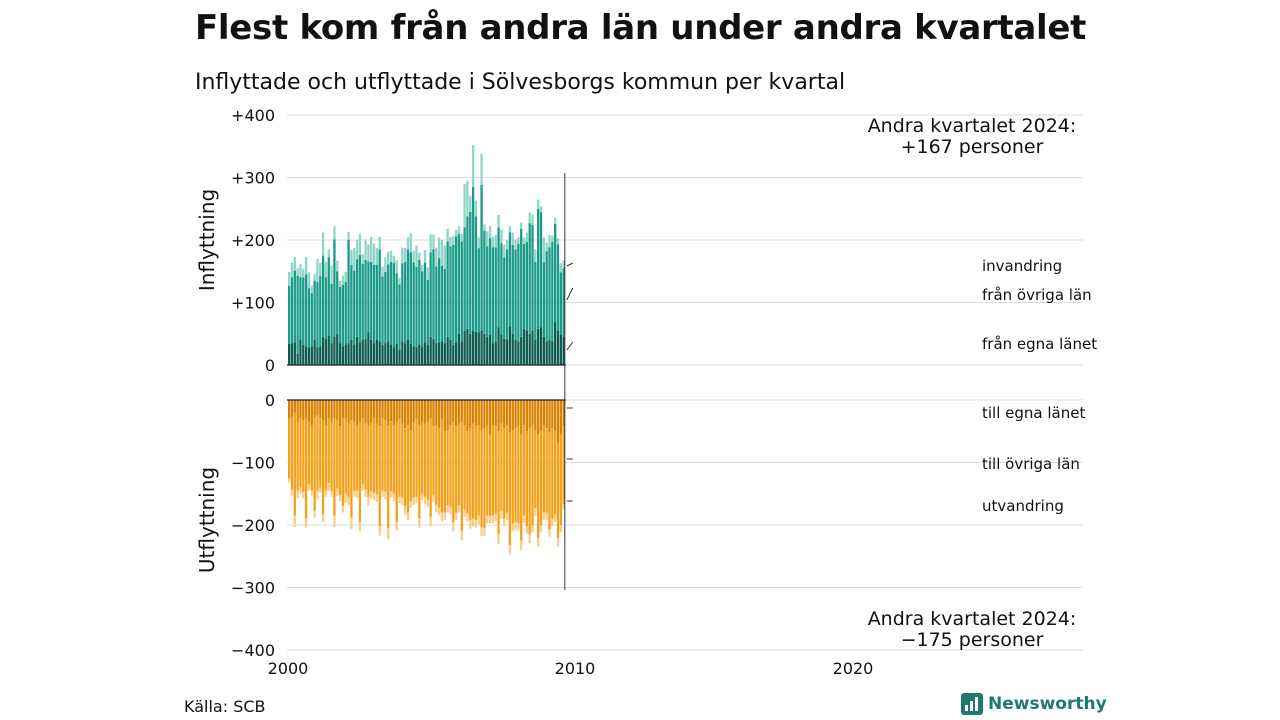 The width and height of the screenshot is (1280, 720). Describe the element at coordinates (288, 668) in the screenshot. I see `x-tick-label: 2000` at that location.